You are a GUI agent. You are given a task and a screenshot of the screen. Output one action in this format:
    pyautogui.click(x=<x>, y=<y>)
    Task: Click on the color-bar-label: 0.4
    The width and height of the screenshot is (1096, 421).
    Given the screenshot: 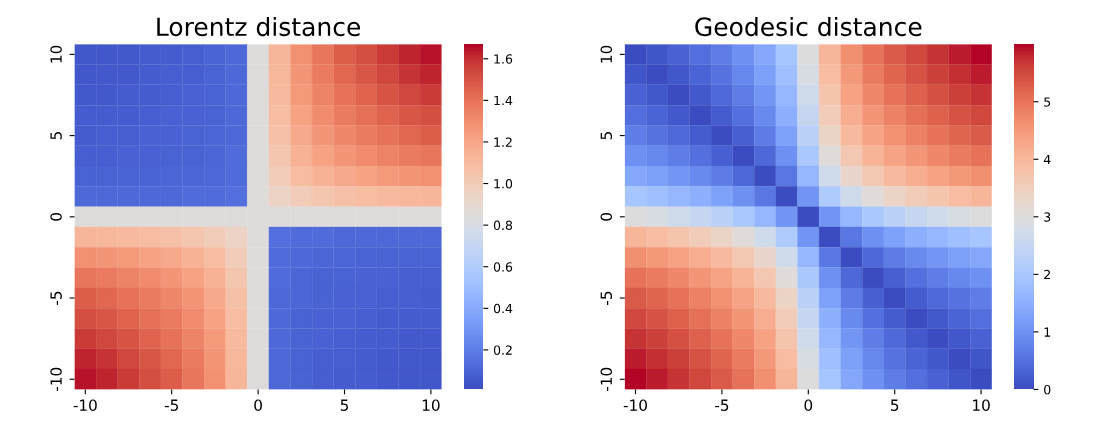 What is the action you would take?
    pyautogui.click(x=503, y=308)
    